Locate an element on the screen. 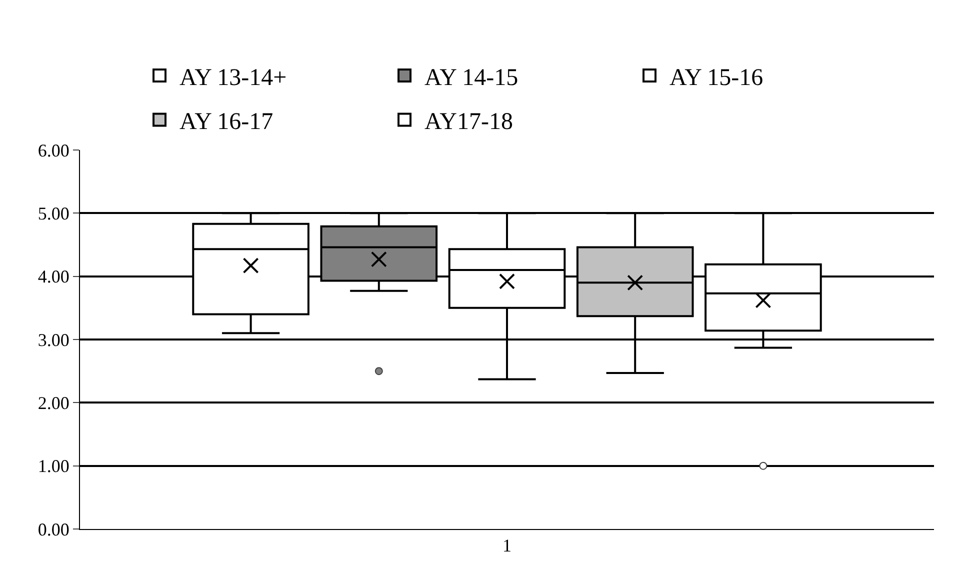  legend-label: AY 15-16 is located at coordinates (717, 77).